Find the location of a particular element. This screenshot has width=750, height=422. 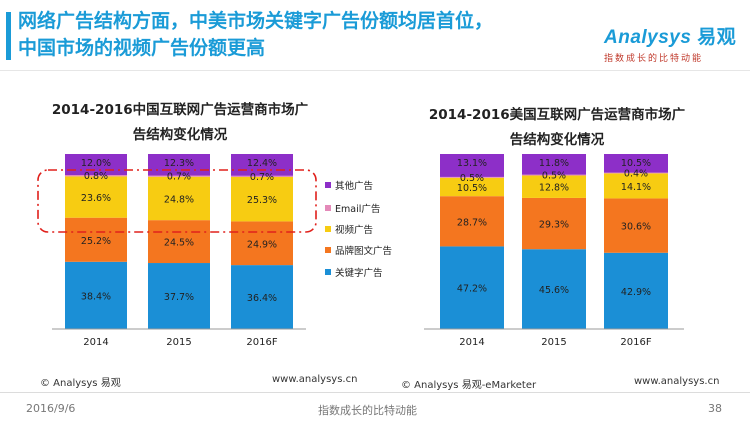

x-tick-china-2016f: 2016F is located at coordinates (261, 342).